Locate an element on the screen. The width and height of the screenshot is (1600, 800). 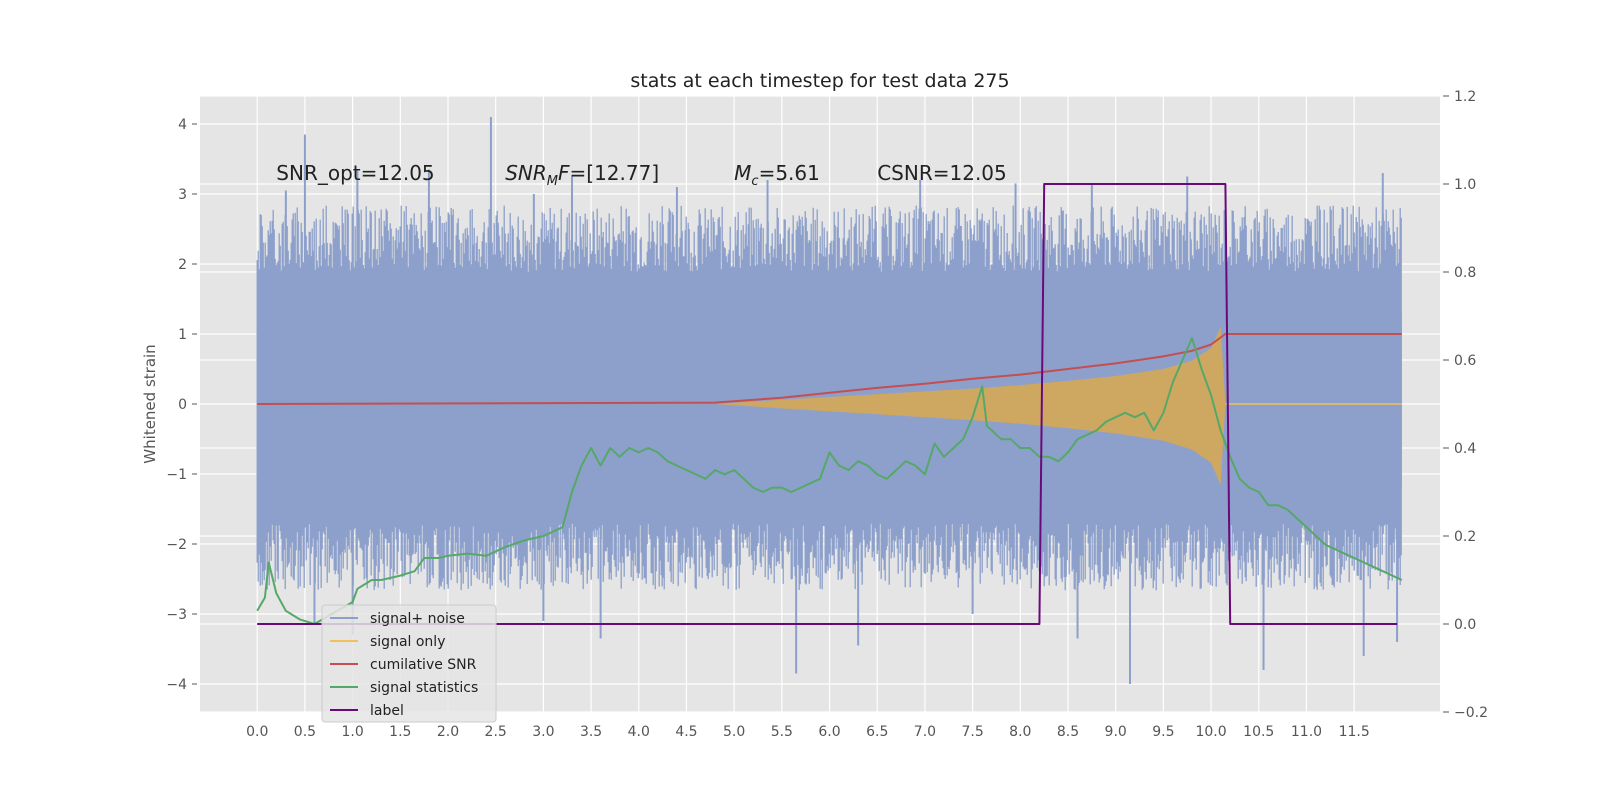
legend-label: signal+ noise is located at coordinates (417, 619).